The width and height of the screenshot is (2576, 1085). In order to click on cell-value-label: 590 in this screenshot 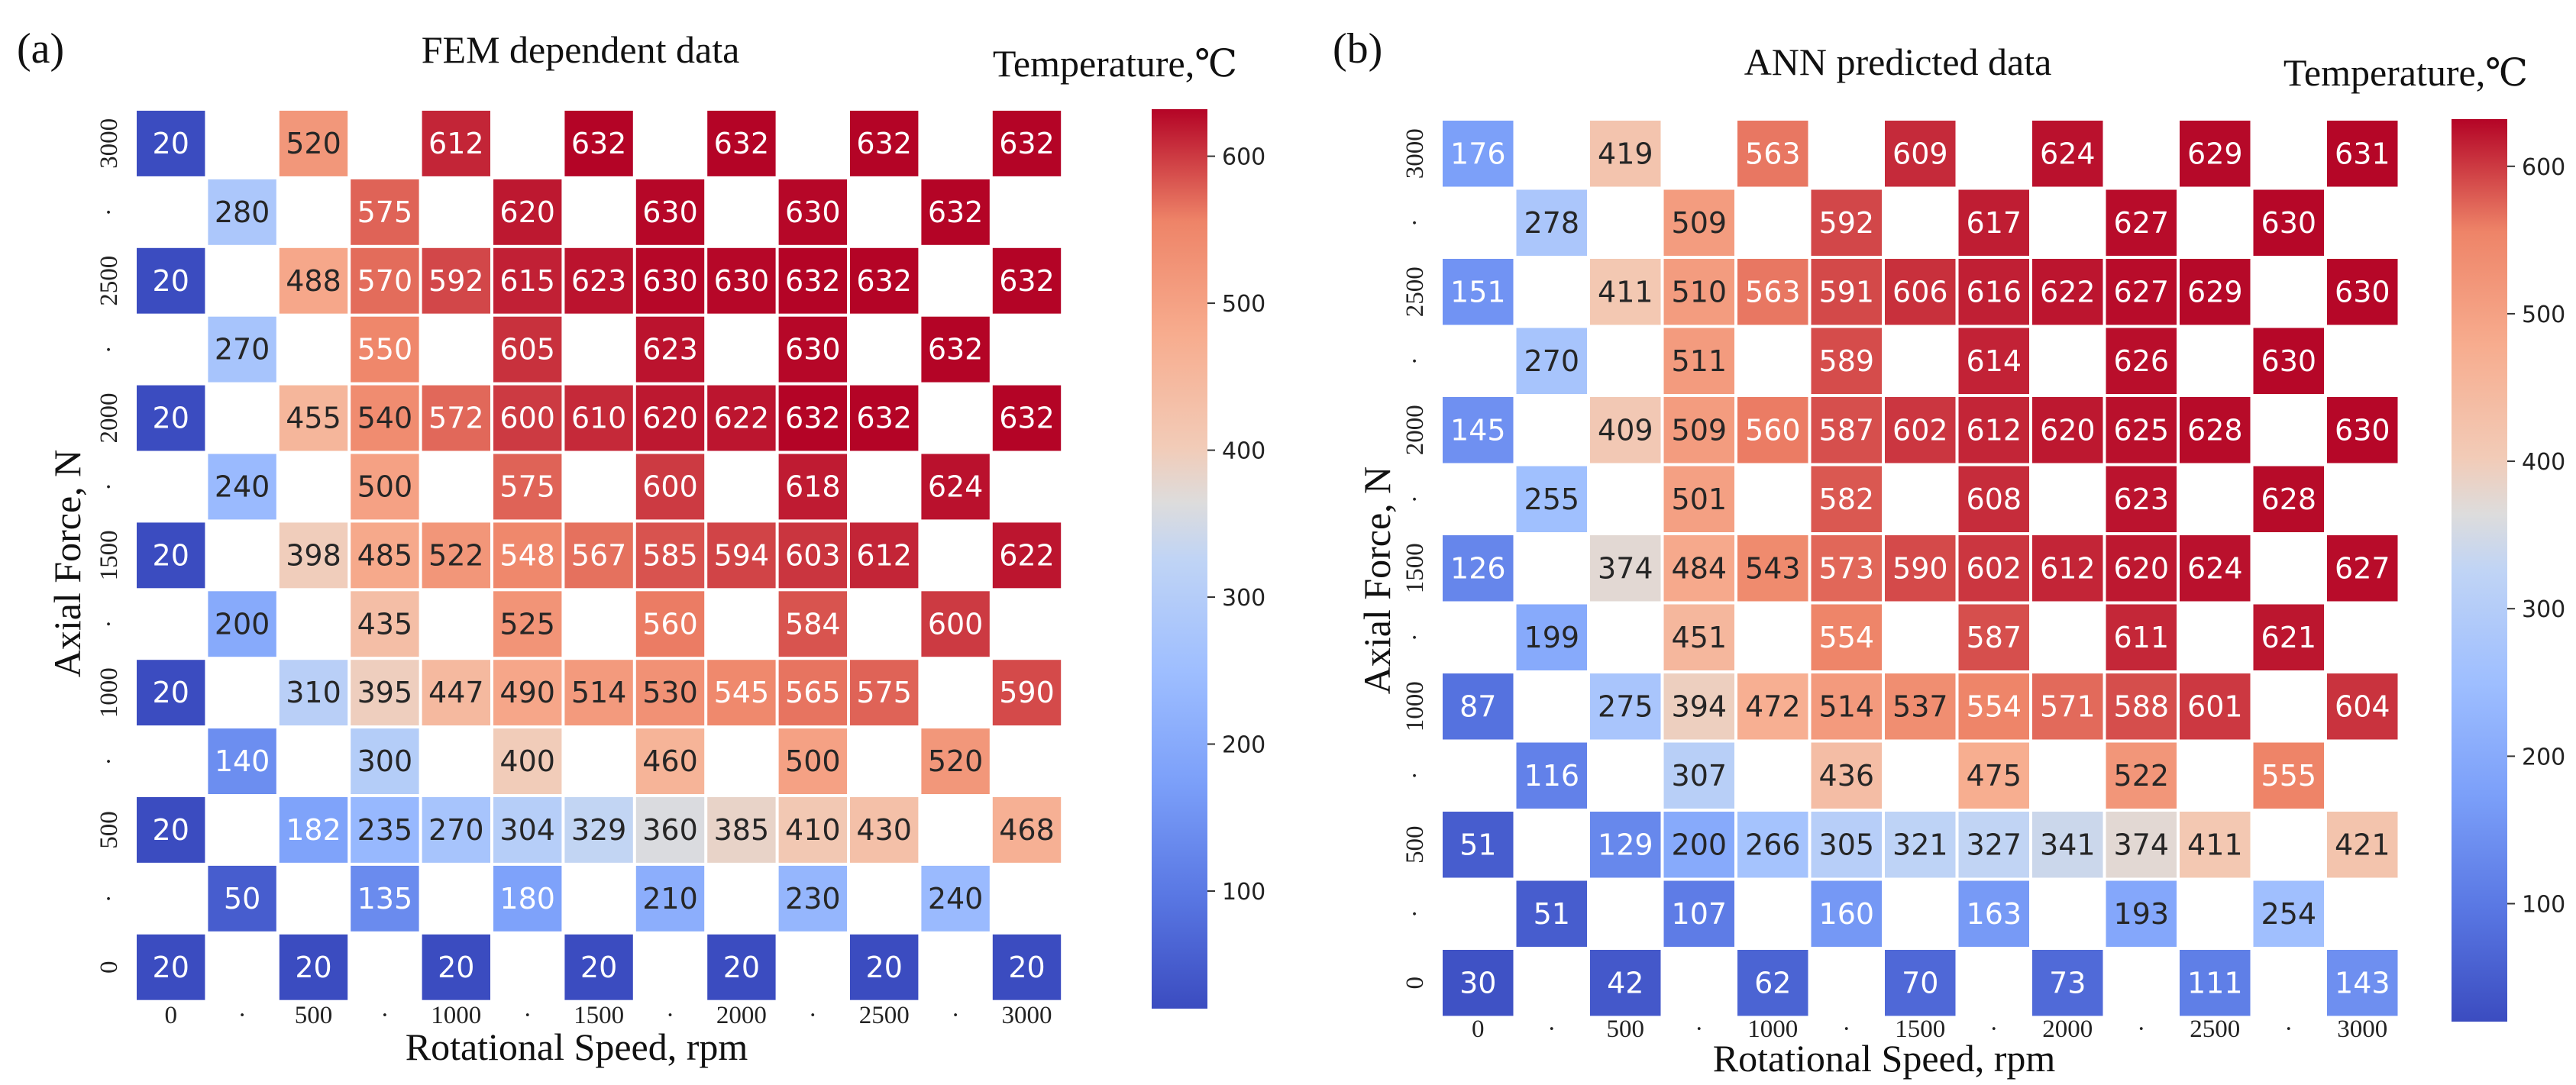, I will do `click(1920, 568)`.